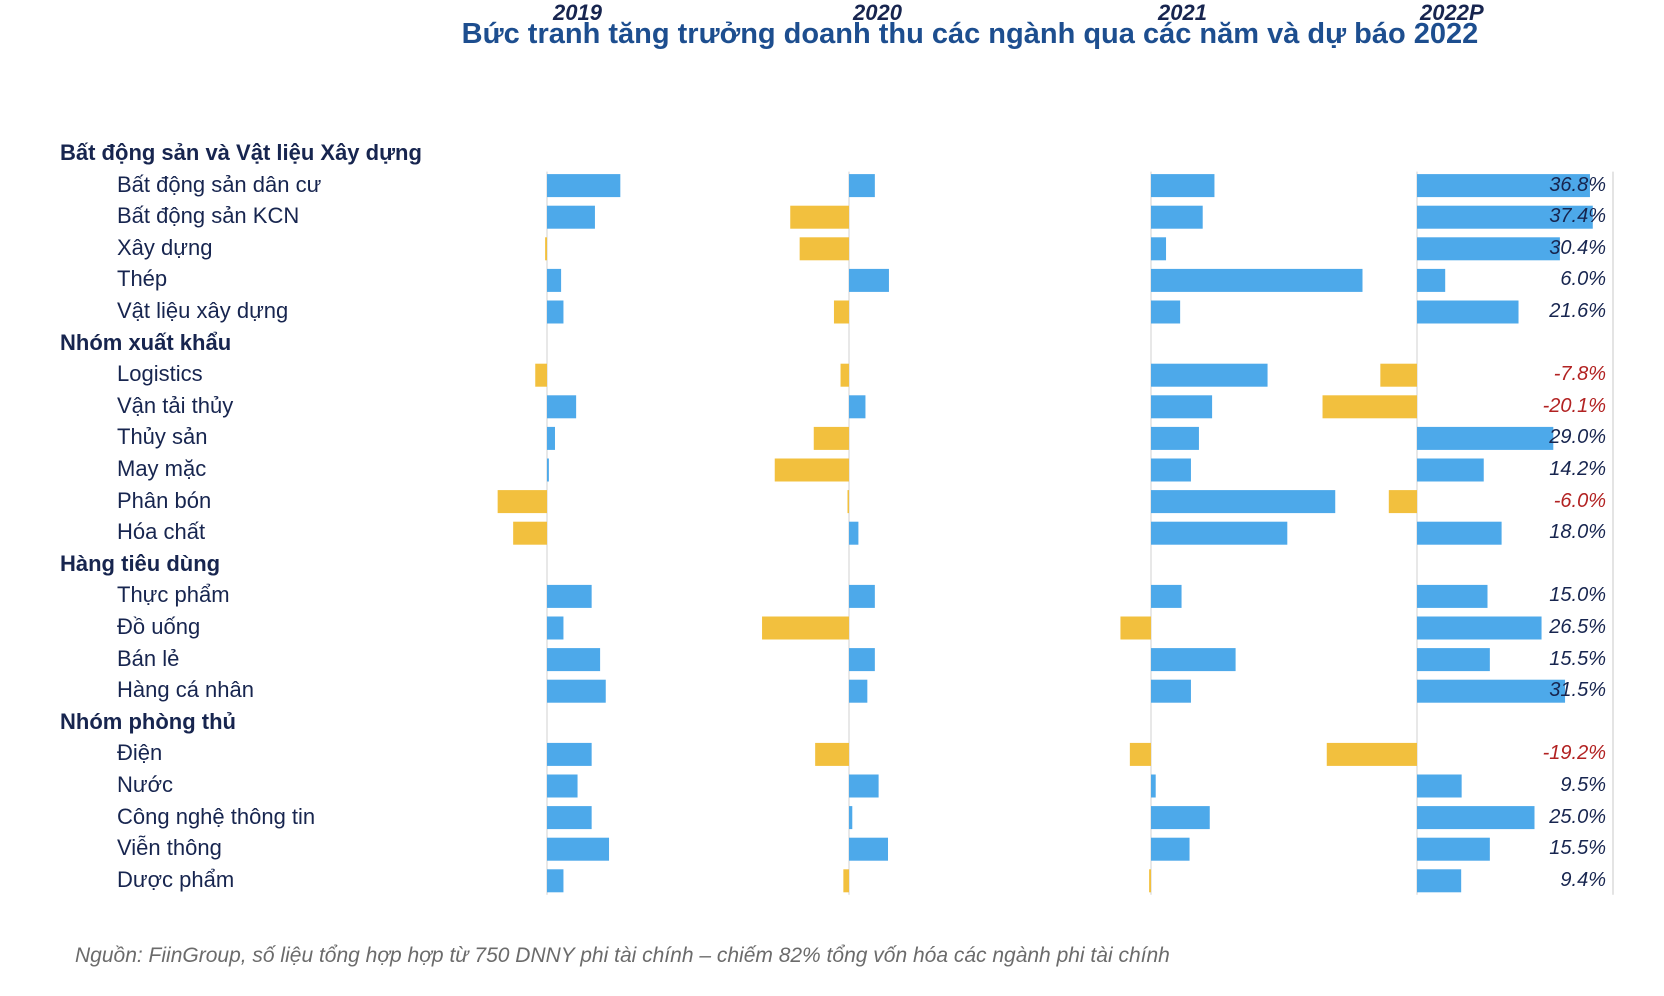 The image size is (1664, 996). What do you see at coordinates (142, 279) in the screenshot?
I see `category-label: Thép` at bounding box center [142, 279].